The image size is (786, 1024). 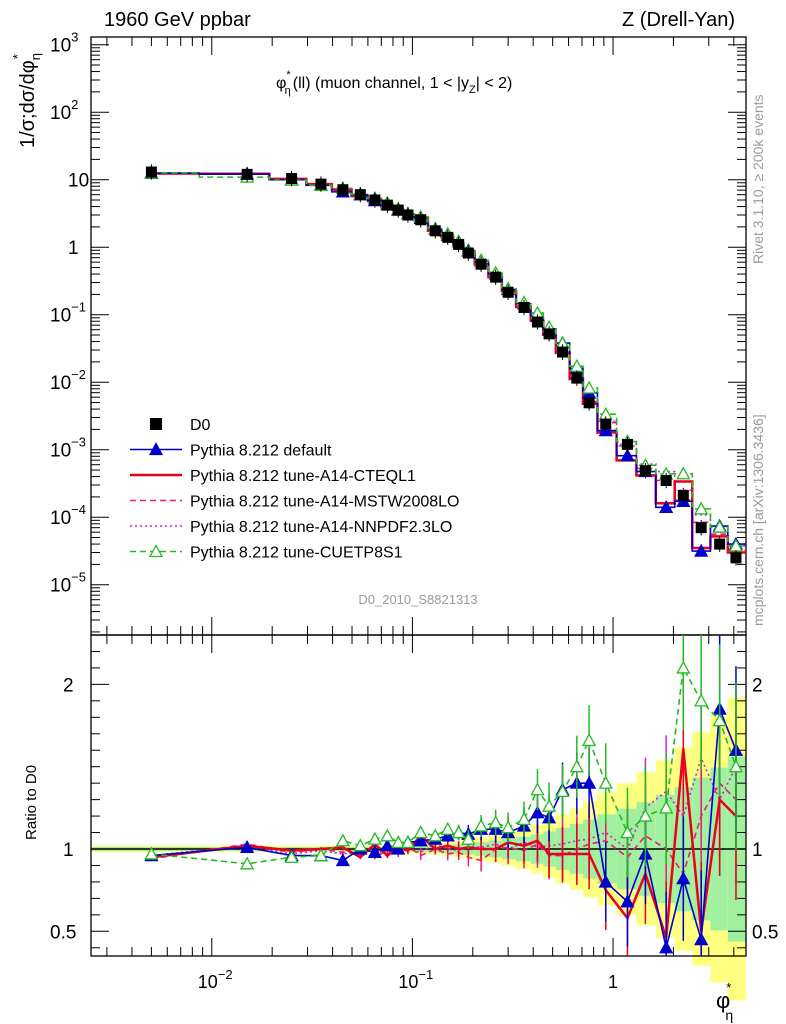 I want to click on legend-label-4: Pythia 8.212 tune-A14-NNPDF2.3LO, so click(x=321, y=527).